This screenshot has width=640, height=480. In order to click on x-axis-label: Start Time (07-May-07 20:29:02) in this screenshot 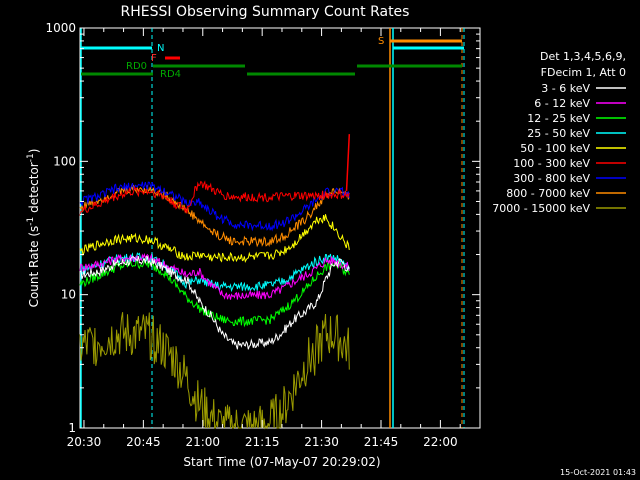, I will do `click(281, 462)`.